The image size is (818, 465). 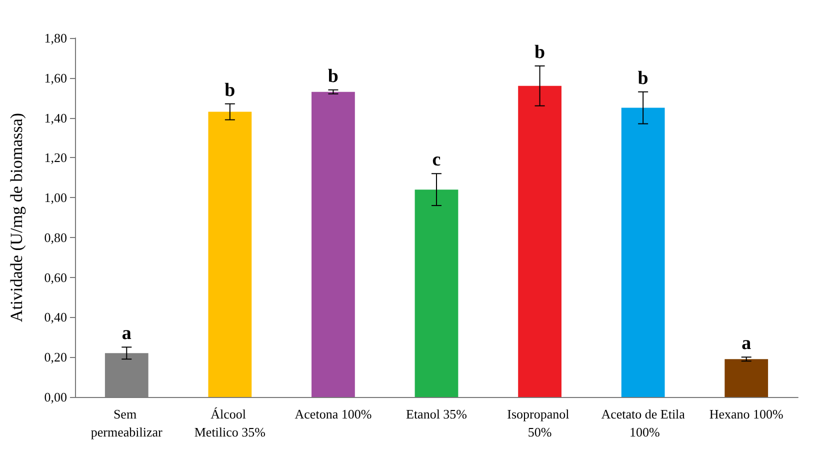 I want to click on y-tick-label: 1,20, so click(x=55, y=158).